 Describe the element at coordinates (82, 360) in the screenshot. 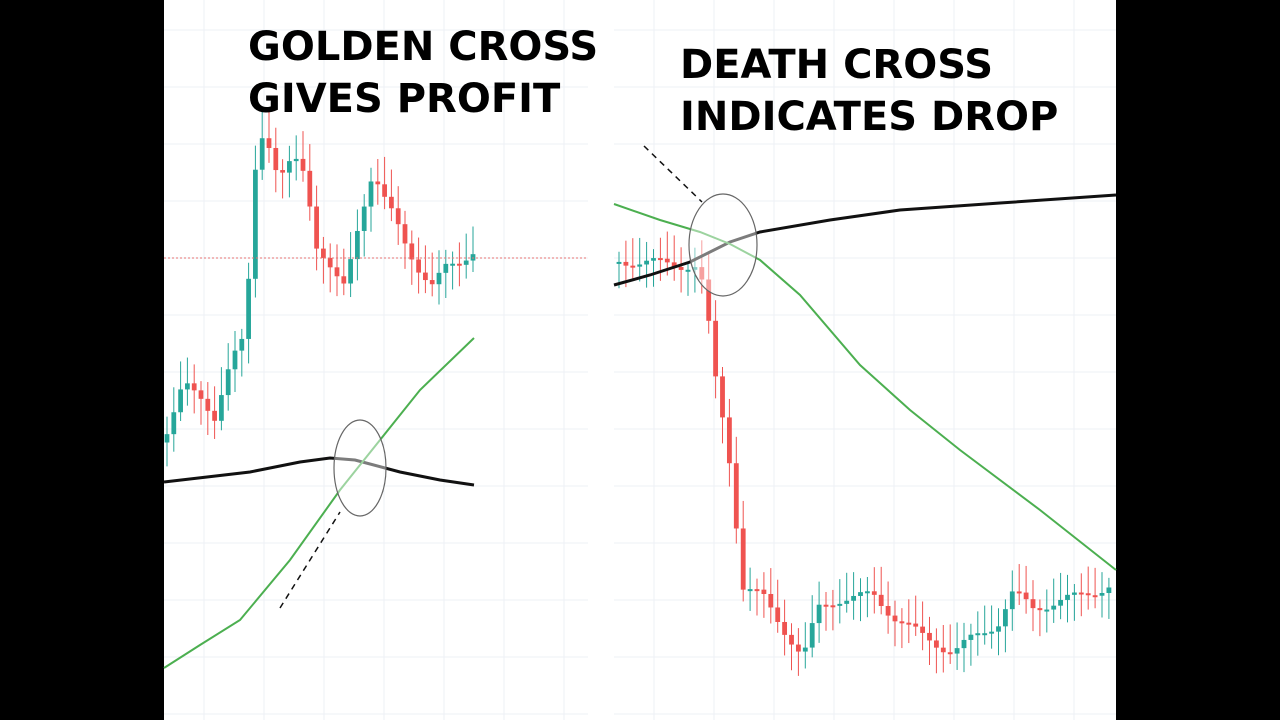

I see `letterbox-left` at that location.